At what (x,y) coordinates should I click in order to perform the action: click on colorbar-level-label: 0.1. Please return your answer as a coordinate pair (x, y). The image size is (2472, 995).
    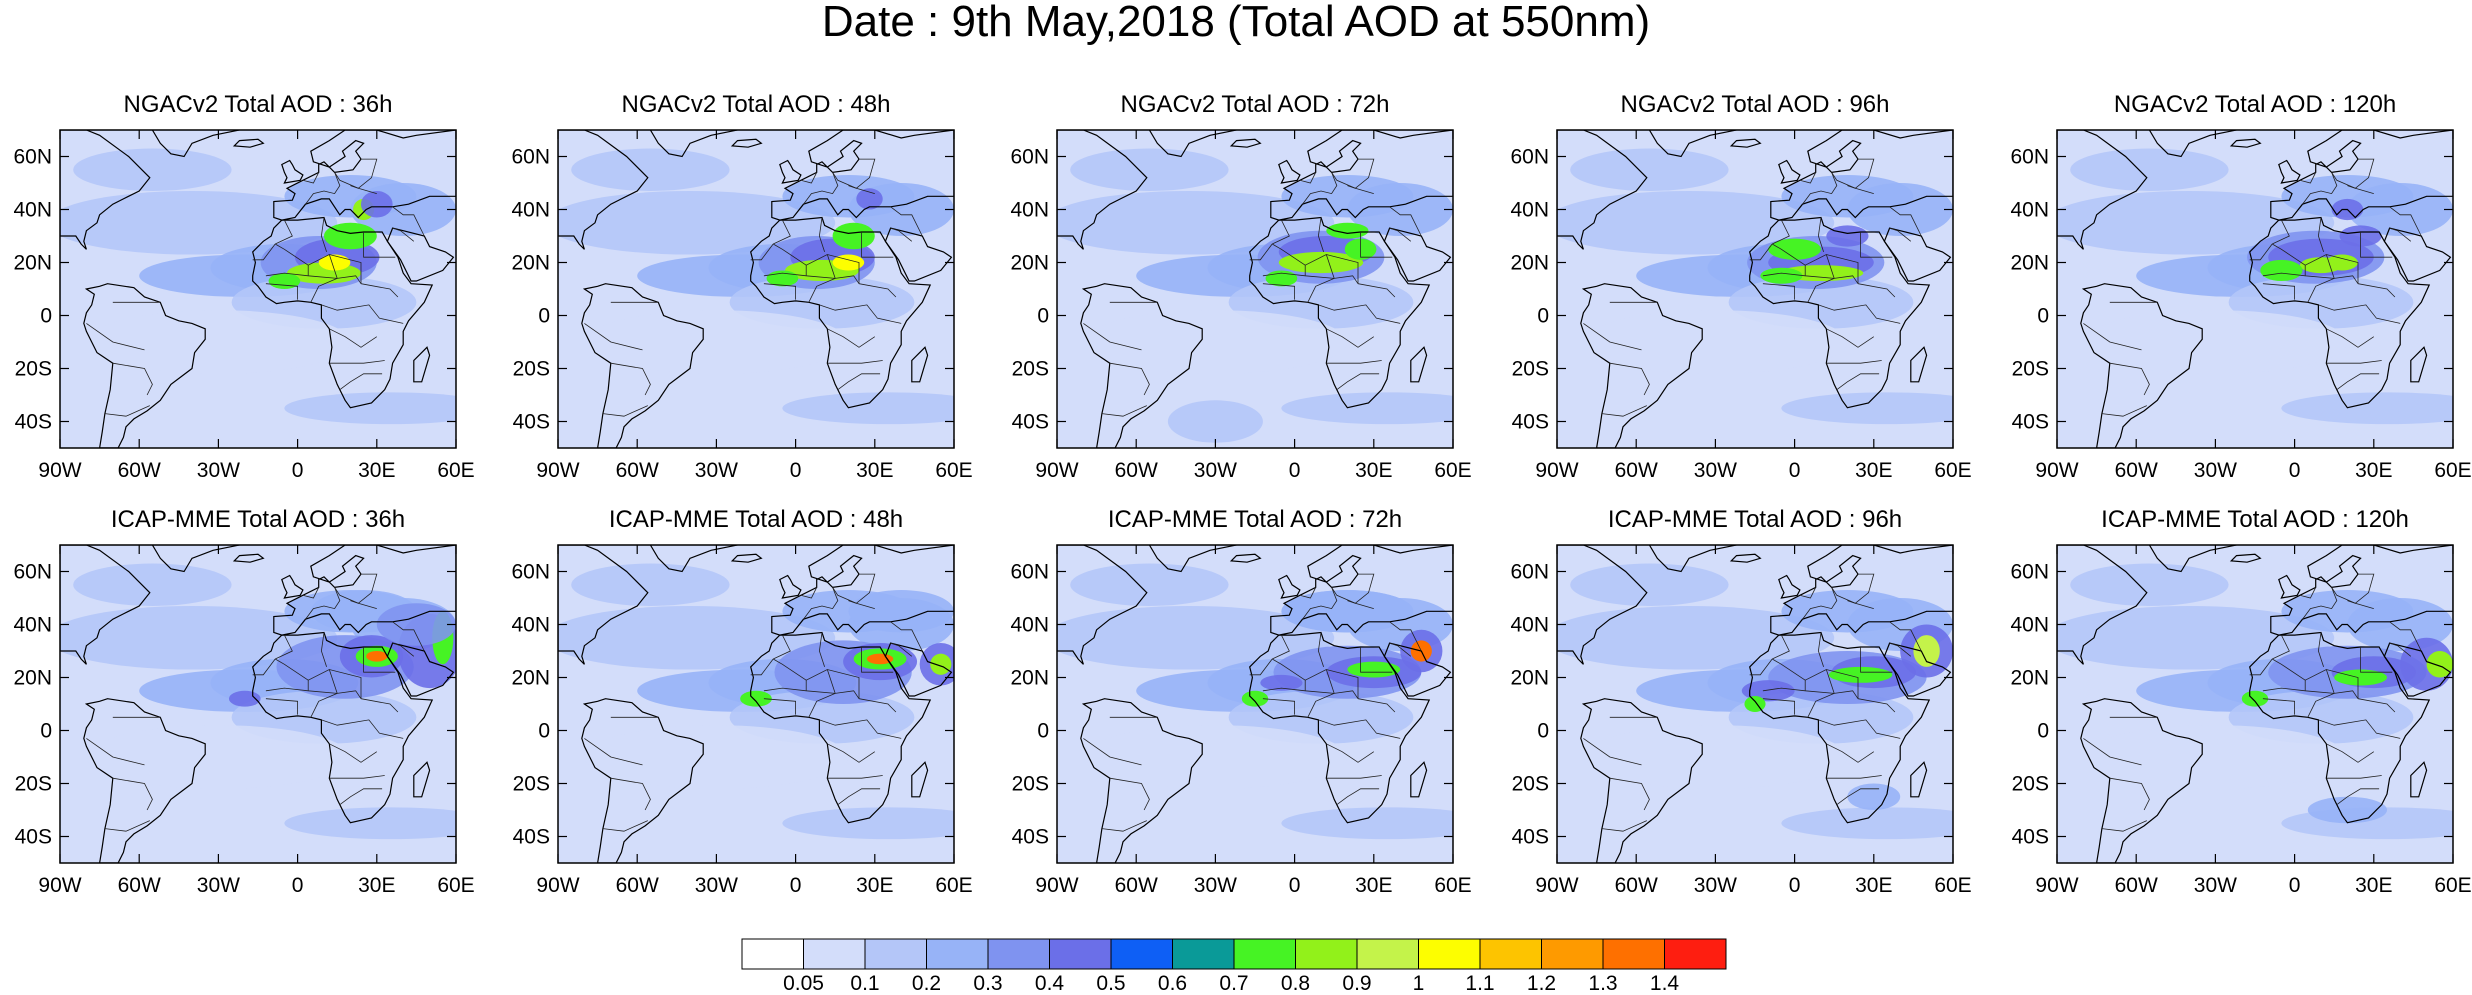
    Looking at the image, I should click on (864, 982).